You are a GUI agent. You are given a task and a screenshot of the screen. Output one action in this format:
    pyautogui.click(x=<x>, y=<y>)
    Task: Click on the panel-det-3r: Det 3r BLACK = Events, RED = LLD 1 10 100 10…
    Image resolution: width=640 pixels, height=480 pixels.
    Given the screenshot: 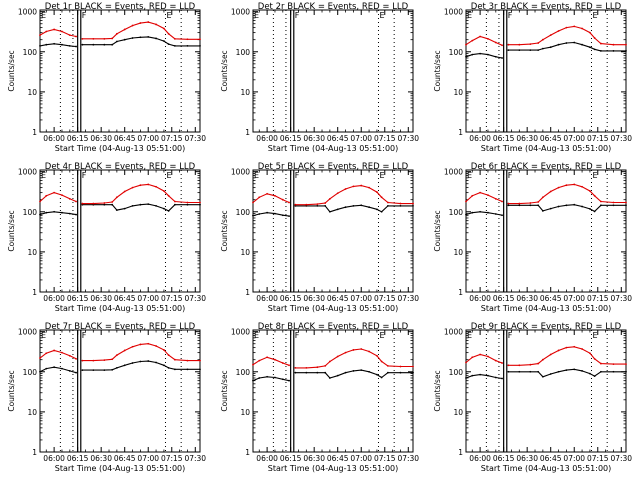 What is the action you would take?
    pyautogui.click(x=532, y=77)
    